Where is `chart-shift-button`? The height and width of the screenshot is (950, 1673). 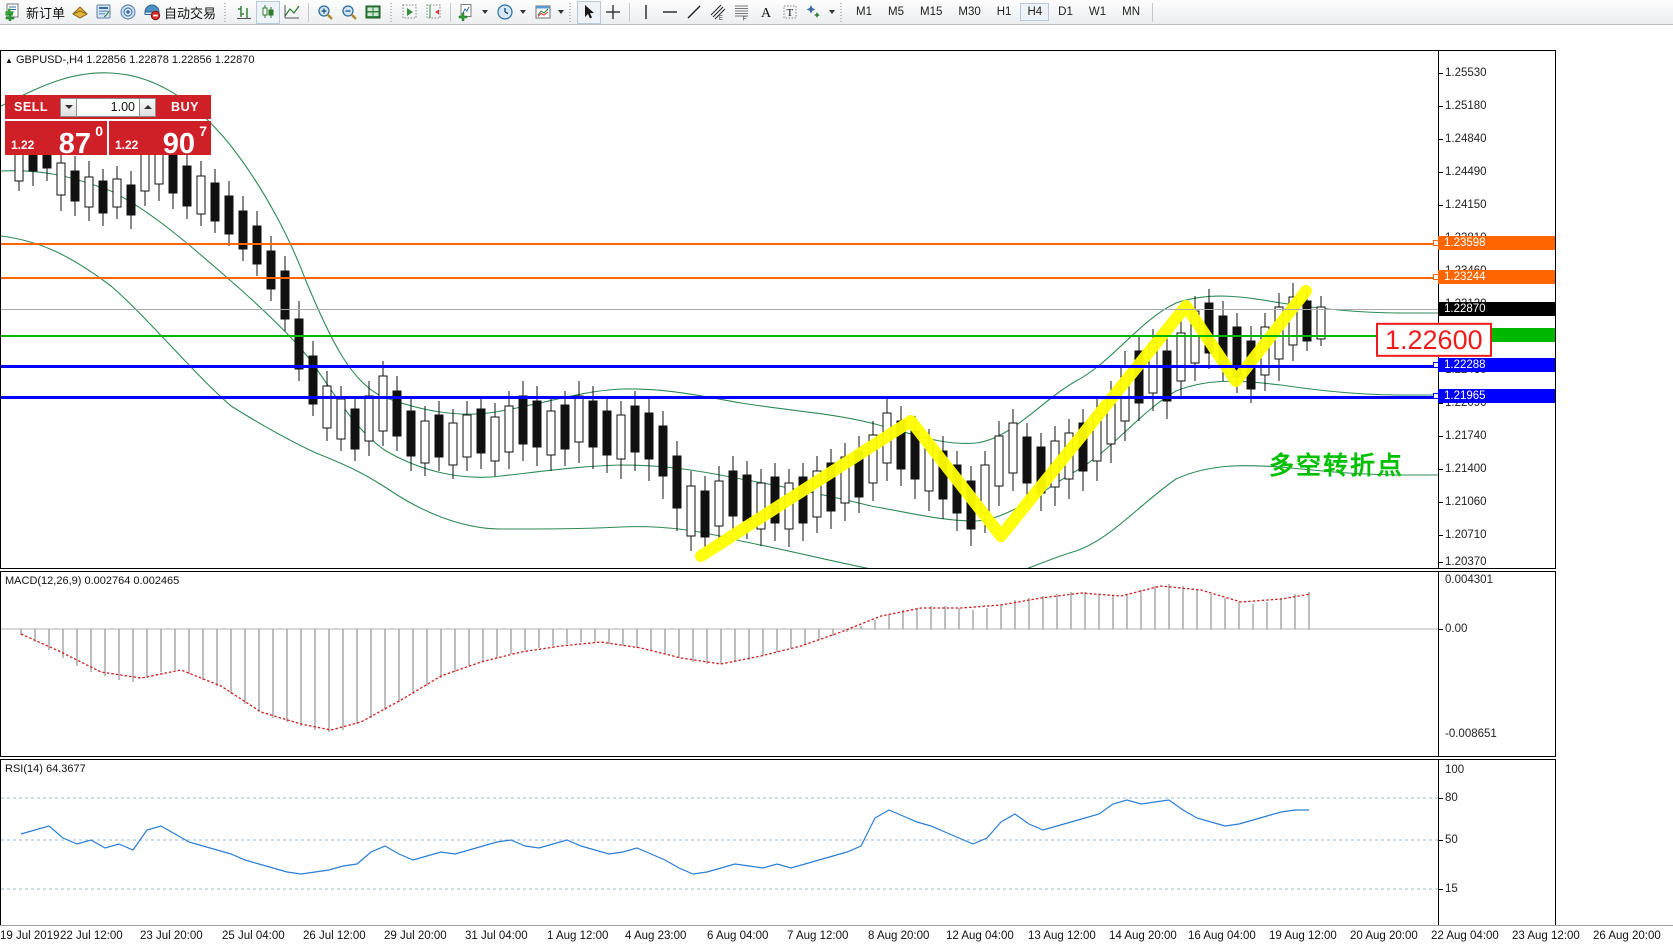
chart-shift-button is located at coordinates (434, 12).